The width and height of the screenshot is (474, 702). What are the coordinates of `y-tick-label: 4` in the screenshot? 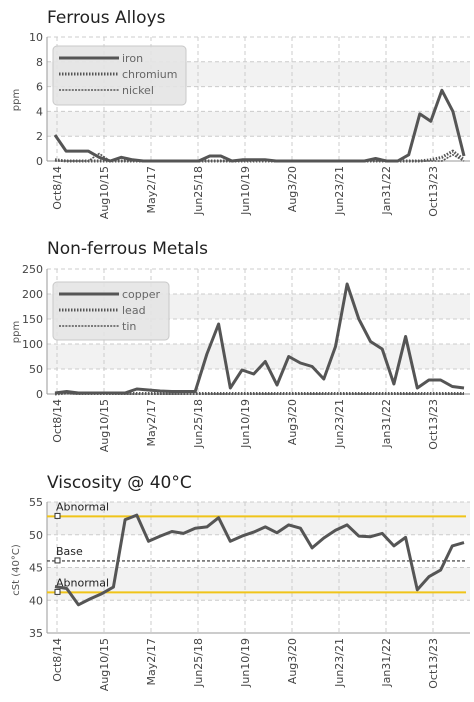 It's located at (39, 111).